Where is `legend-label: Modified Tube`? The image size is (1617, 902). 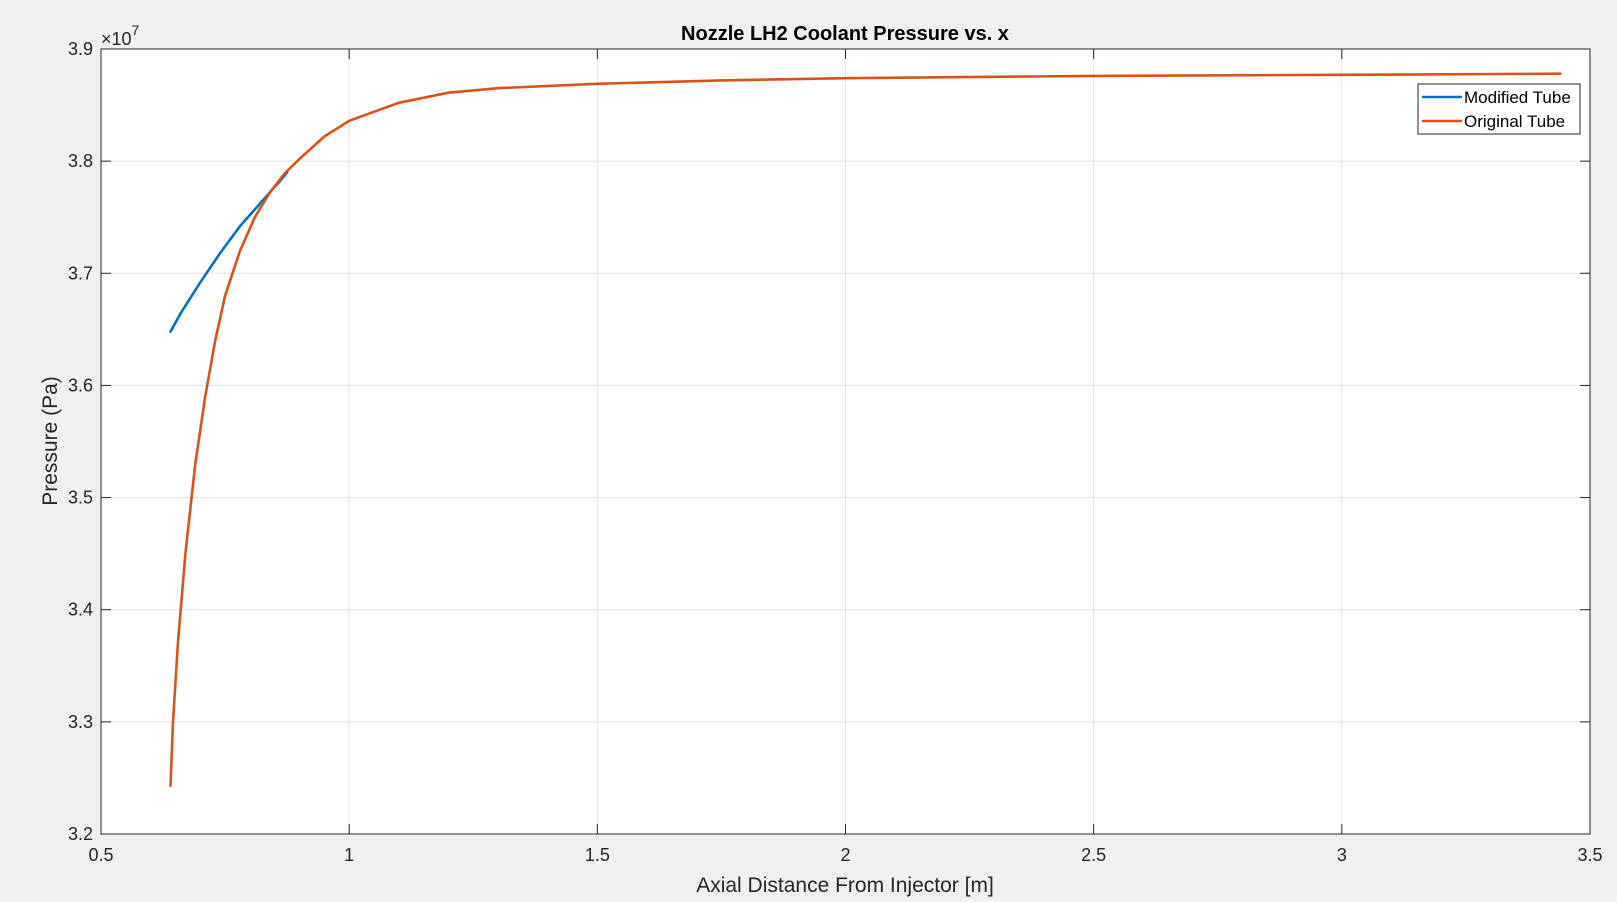
legend-label: Modified Tube is located at coordinates (1517, 97).